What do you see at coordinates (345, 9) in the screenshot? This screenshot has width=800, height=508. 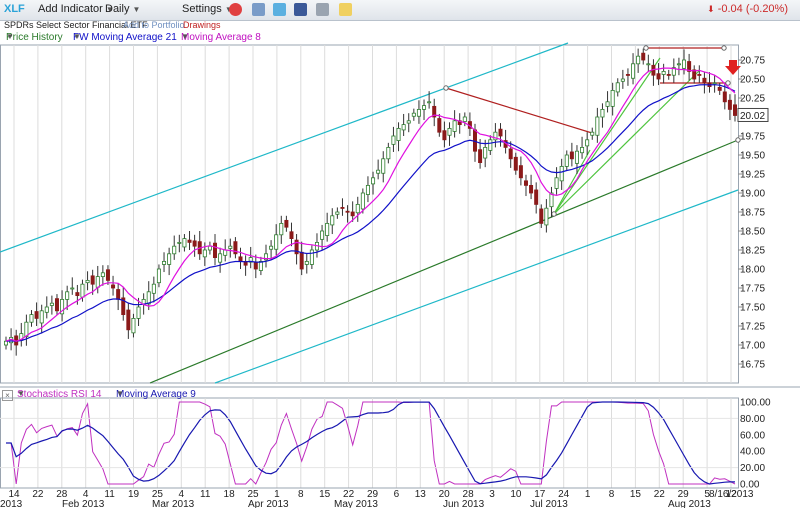 I see `note-icon` at bounding box center [345, 9].